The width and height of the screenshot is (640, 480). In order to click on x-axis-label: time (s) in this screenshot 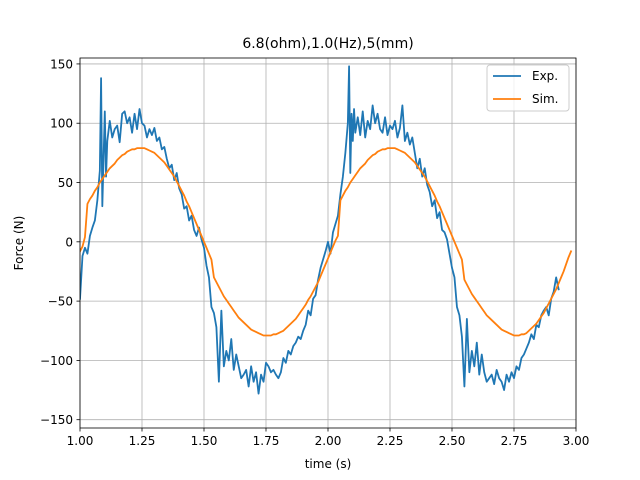, I will do `click(328, 464)`.